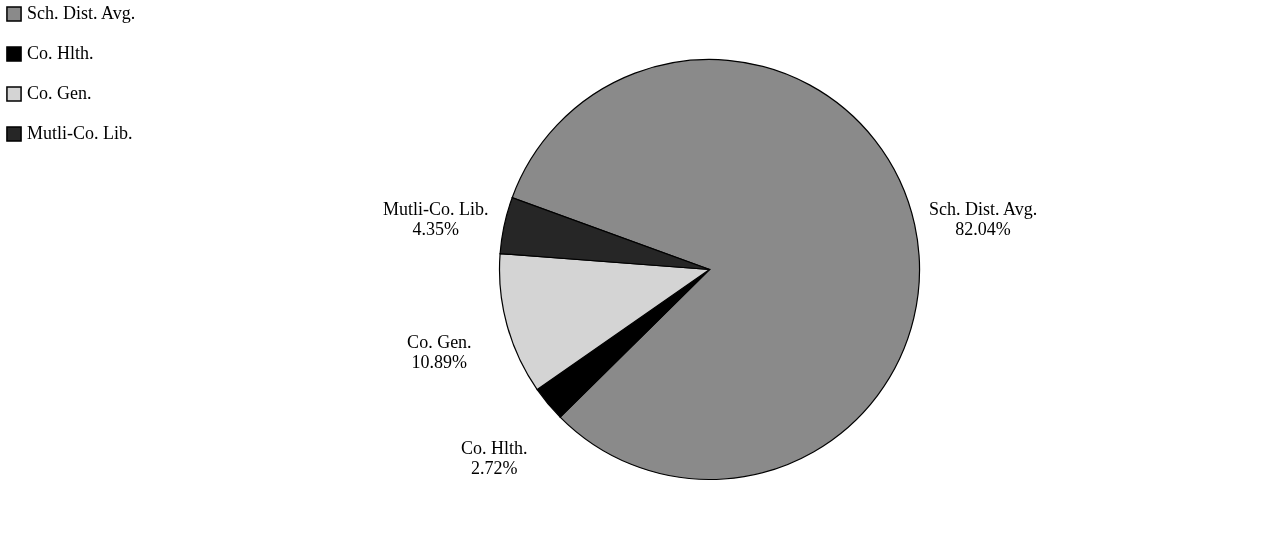 The width and height of the screenshot is (1269, 539). Describe the element at coordinates (983, 228) in the screenshot. I see `data-label: 82.04%` at that location.